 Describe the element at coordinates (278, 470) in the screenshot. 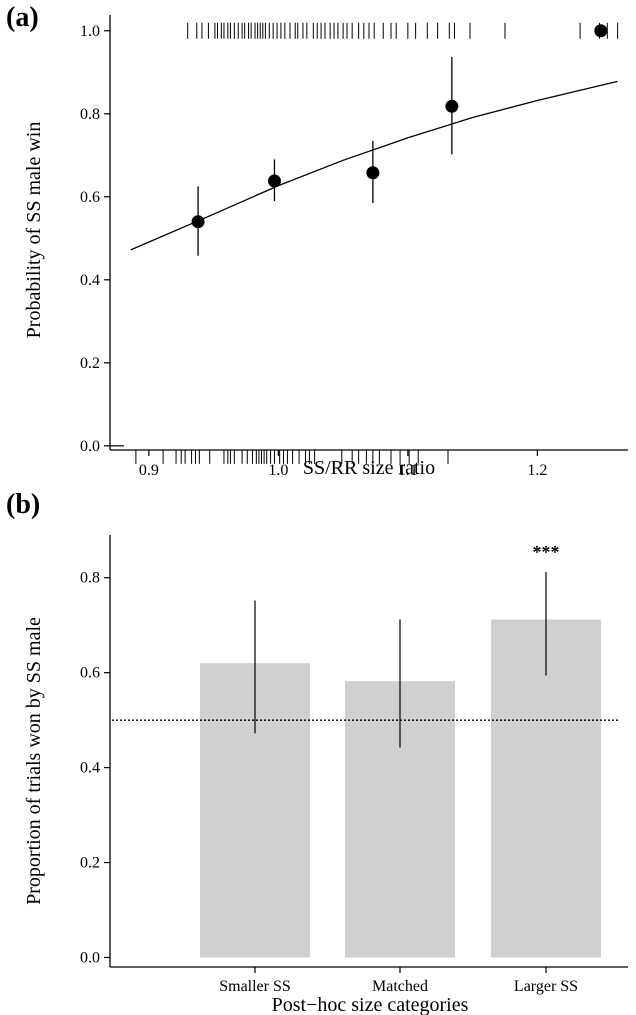

I see `x-tick-label: 1.0` at that location.